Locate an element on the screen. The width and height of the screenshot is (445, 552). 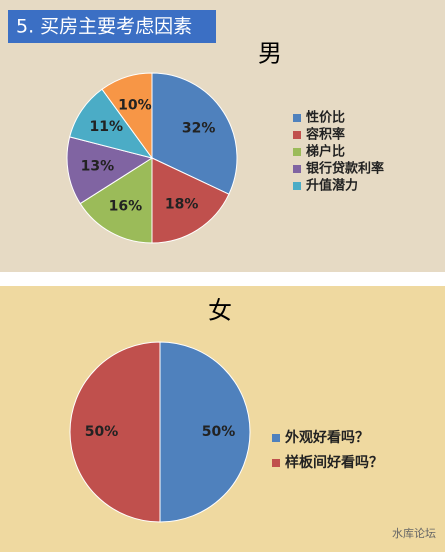
legend-label: 外观好看吗？ is located at coordinates (327, 437).